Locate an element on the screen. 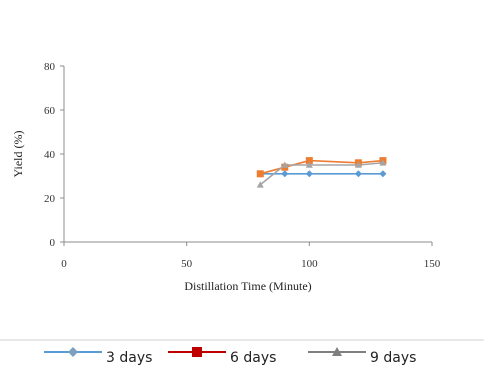 This screenshot has width=484, height=366. series-layer is located at coordinates (321, 172).